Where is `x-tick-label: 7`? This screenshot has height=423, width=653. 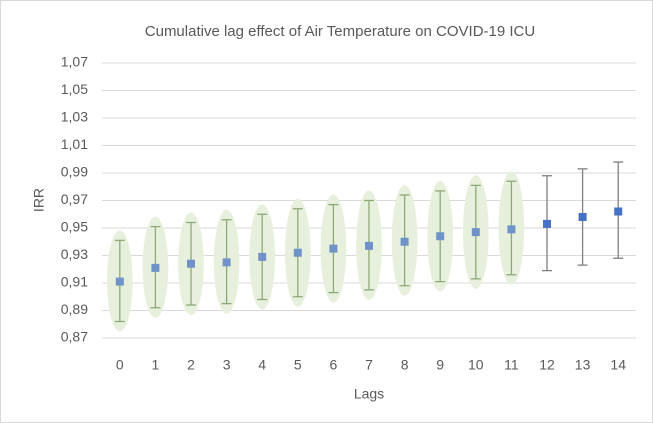 x-tick-label: 7 is located at coordinates (369, 365).